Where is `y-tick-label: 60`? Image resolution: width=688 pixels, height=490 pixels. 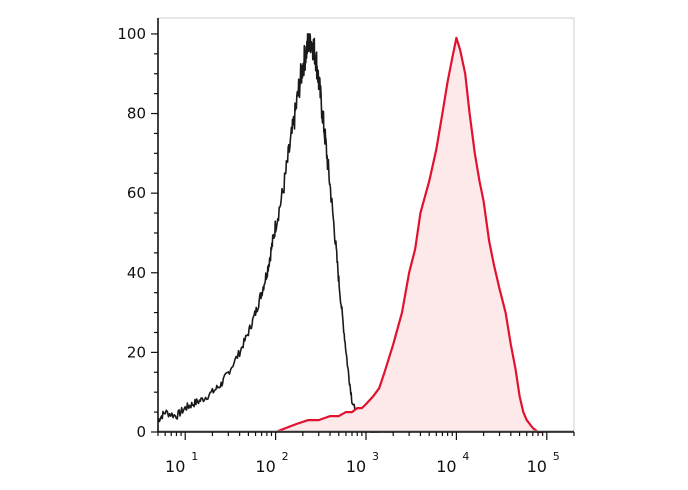 y-tick-label: 60 is located at coordinates (136, 193).